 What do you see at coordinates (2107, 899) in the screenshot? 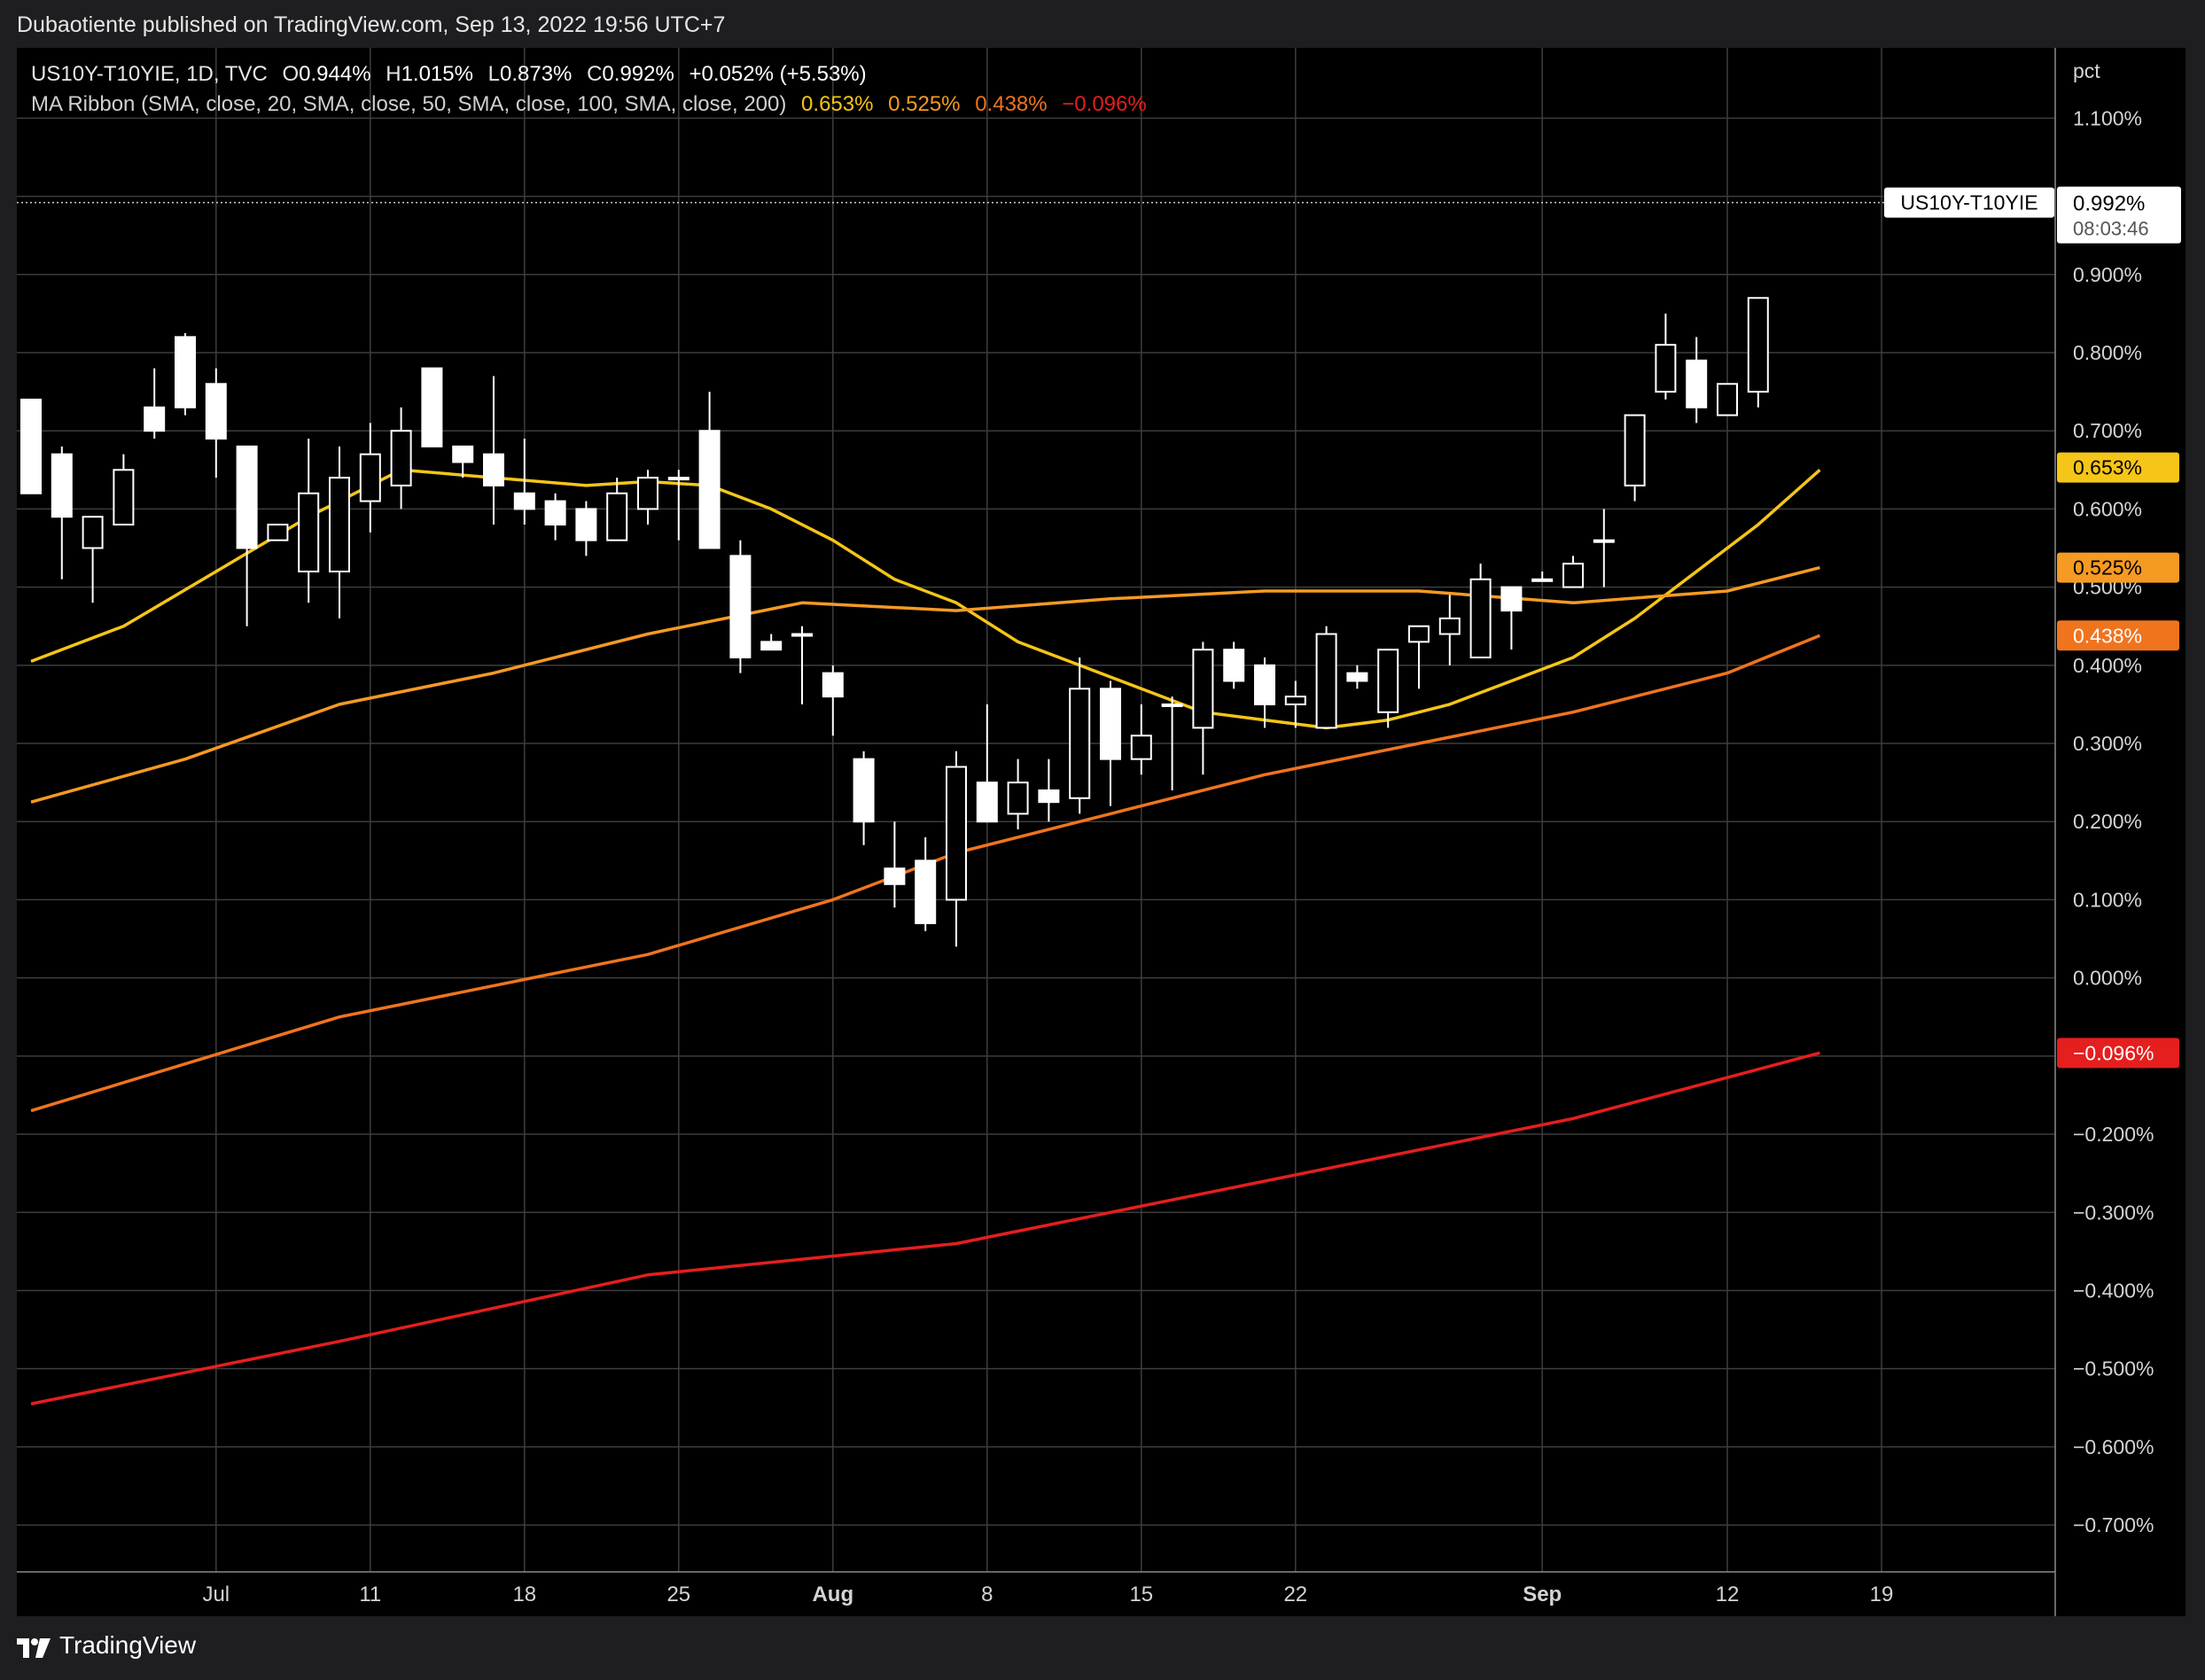
I see `price-tick-label: 0.100%` at bounding box center [2107, 899].